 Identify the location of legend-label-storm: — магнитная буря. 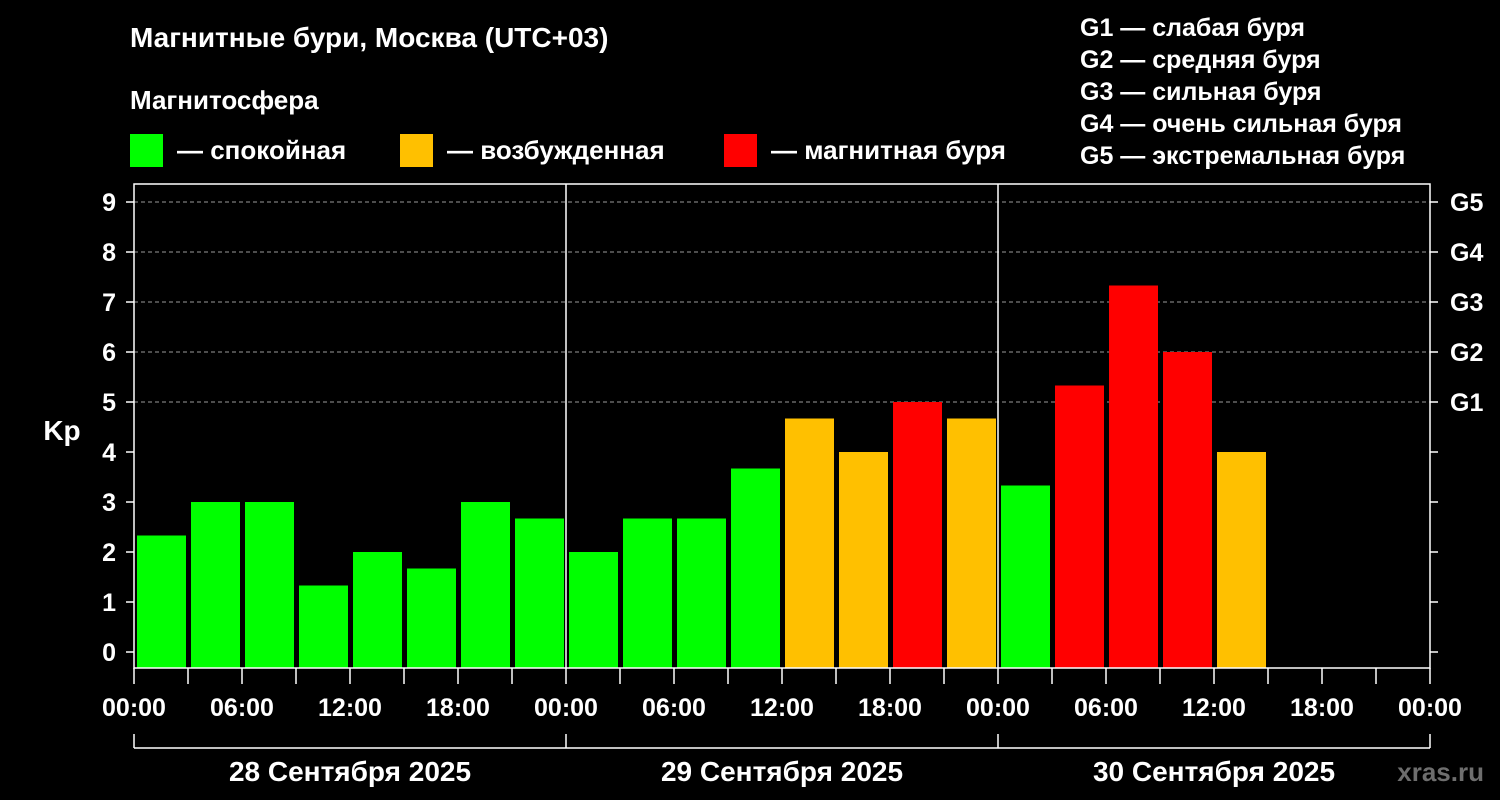
(888, 150).